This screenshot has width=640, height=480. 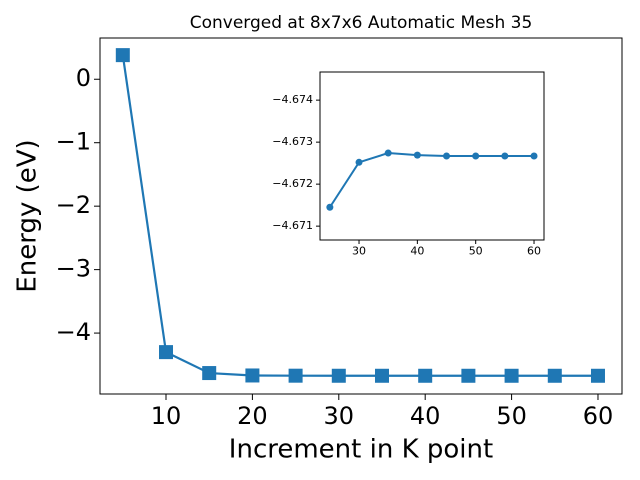 What do you see at coordinates (432, 180) in the screenshot?
I see `data-line` at bounding box center [432, 180].